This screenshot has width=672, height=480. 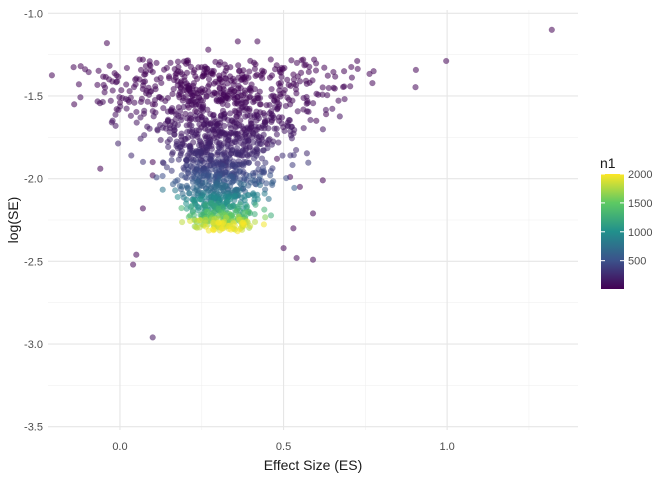 What do you see at coordinates (33, 180) in the screenshot?
I see `y-tick-label: -2.0` at bounding box center [33, 180].